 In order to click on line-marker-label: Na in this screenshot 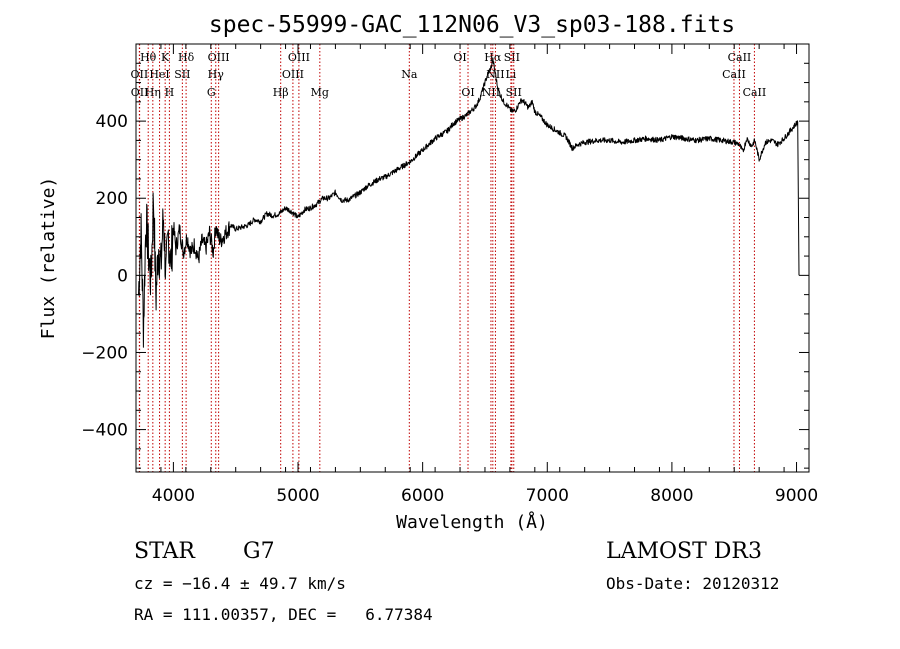, I will do `click(409, 74)`.